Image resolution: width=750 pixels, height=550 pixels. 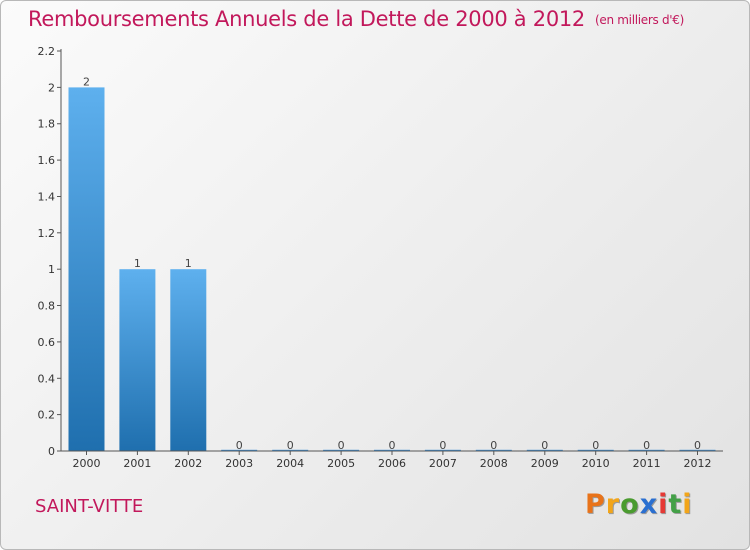 What do you see at coordinates (47, 233) in the screenshot?
I see `y-tick-label: 1.2` at bounding box center [47, 233].